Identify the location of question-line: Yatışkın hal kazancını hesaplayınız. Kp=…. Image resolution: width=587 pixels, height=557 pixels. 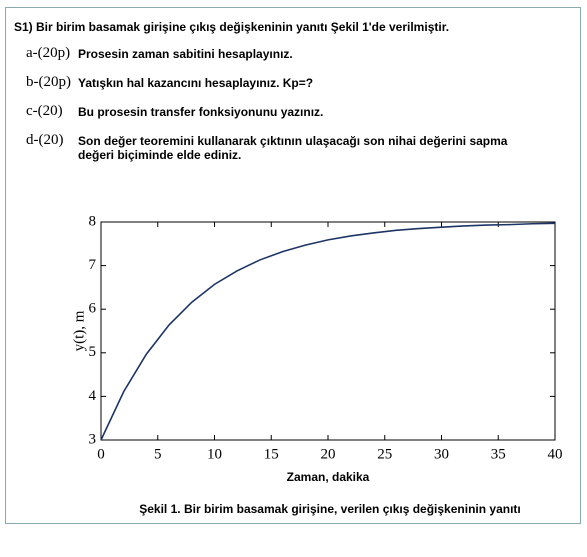
(196, 83).